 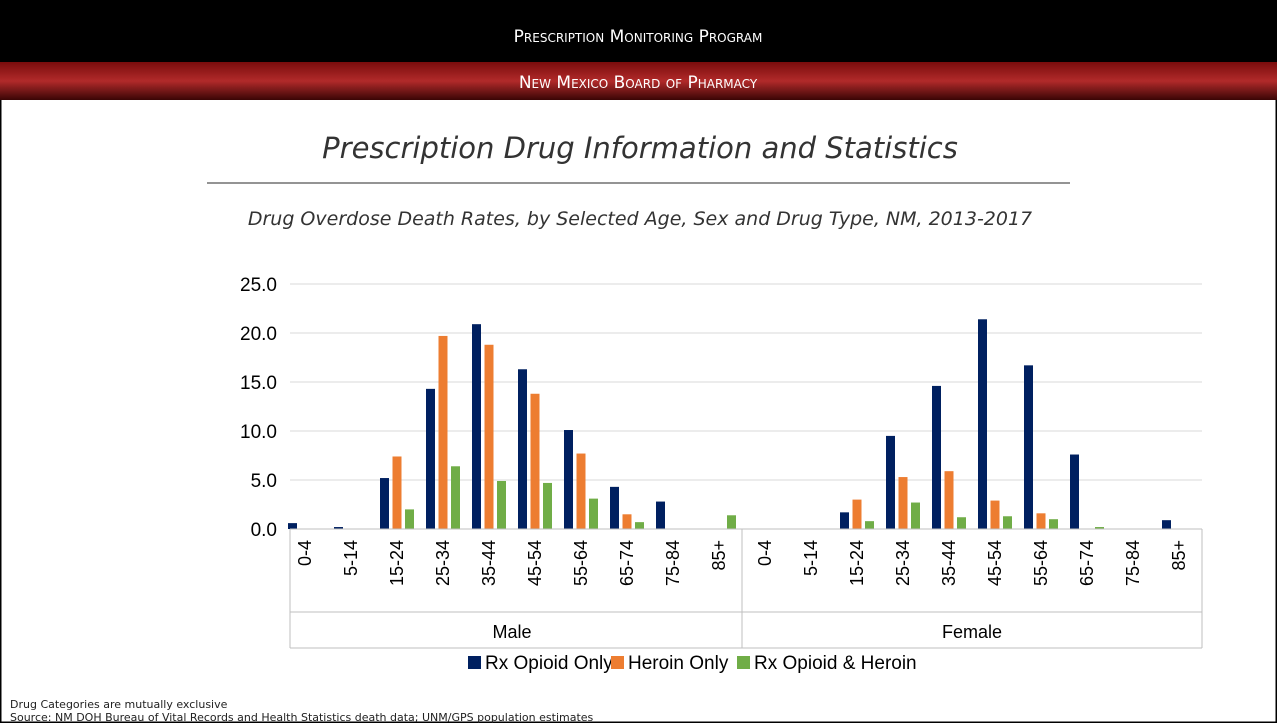 I want to click on y-tick-label: 25.0, so click(x=258, y=285).